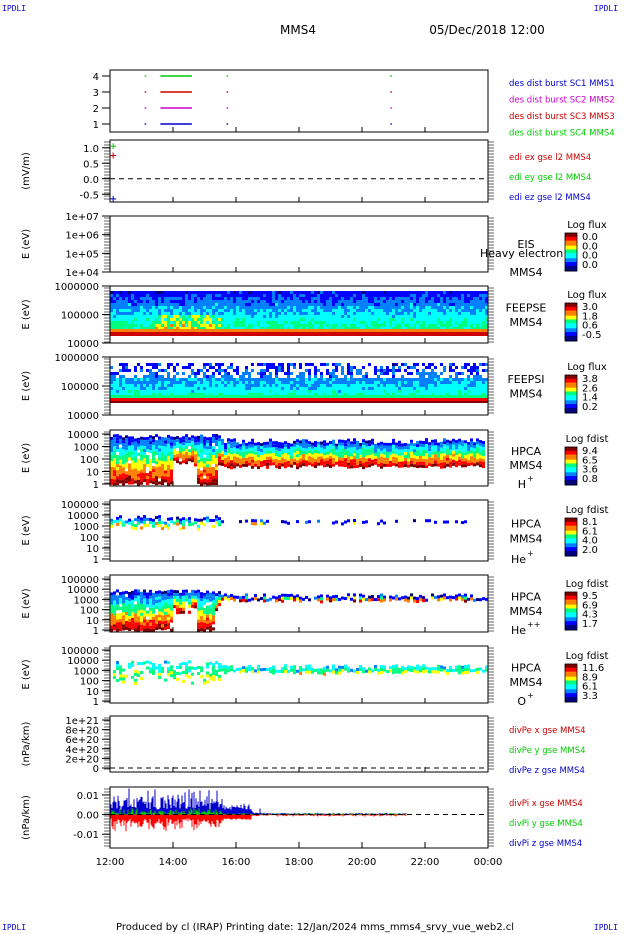 The image size is (630, 934). What do you see at coordinates (525, 244) in the screenshot?
I see `eis-panel-instrument: EIS` at bounding box center [525, 244].